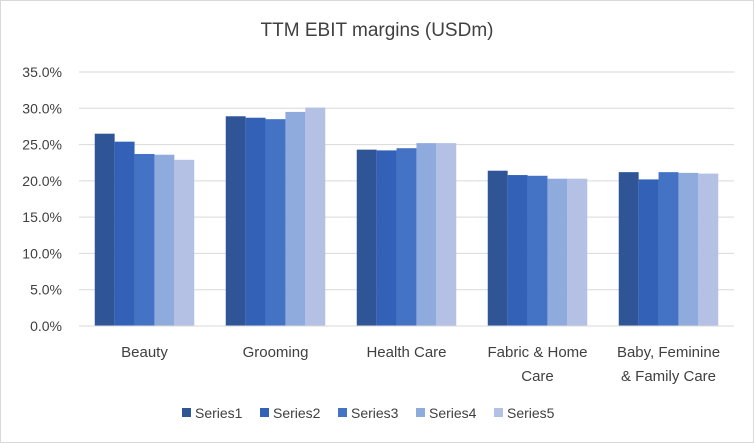 This screenshot has width=754, height=443. I want to click on legend: Series1 Series2 Series3 Series4 Series5, so click(368, 413).